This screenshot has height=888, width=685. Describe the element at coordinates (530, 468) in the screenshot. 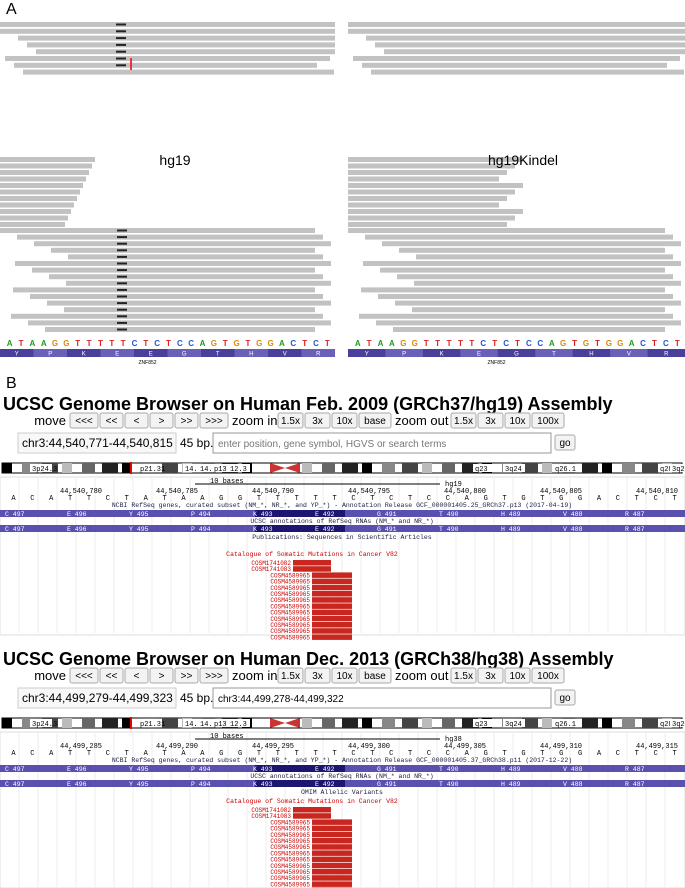

I see `band` at that location.